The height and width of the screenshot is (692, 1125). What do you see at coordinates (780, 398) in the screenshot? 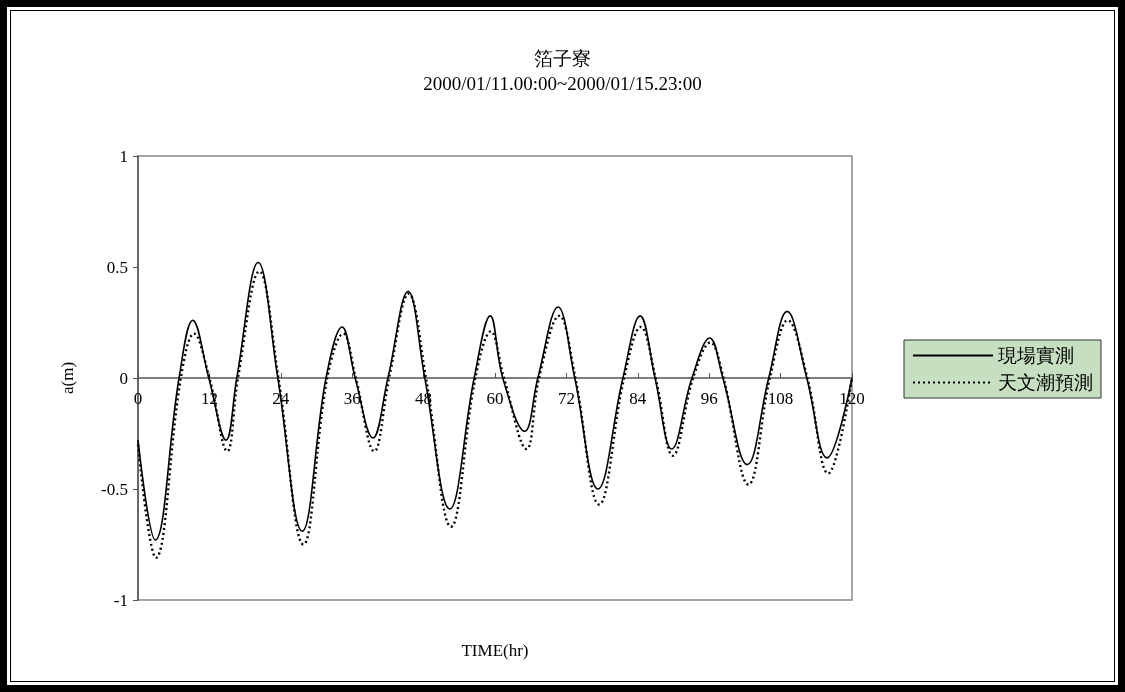
I see `x-tick-label: 108` at bounding box center [780, 398].